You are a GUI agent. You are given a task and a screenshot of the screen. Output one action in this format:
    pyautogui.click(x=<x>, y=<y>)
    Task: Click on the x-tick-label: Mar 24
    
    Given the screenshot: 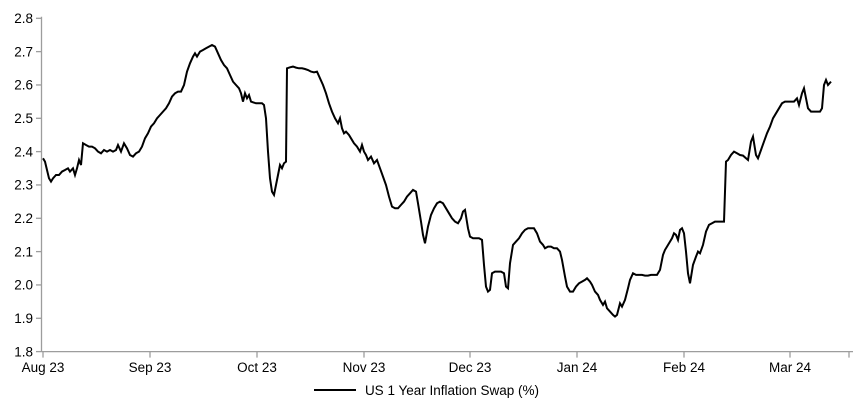 What is the action you would take?
    pyautogui.click(x=790, y=367)
    